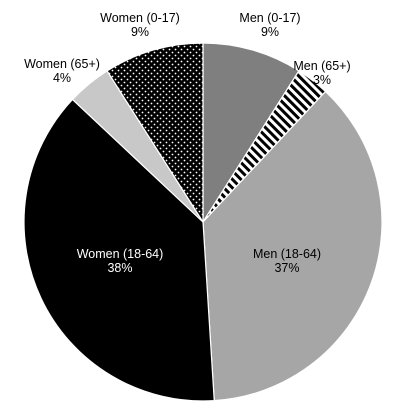 This screenshot has height=418, width=417. Describe the element at coordinates (62, 71) in the screenshot. I see `slice-label: Women (65+) 4%` at that location.